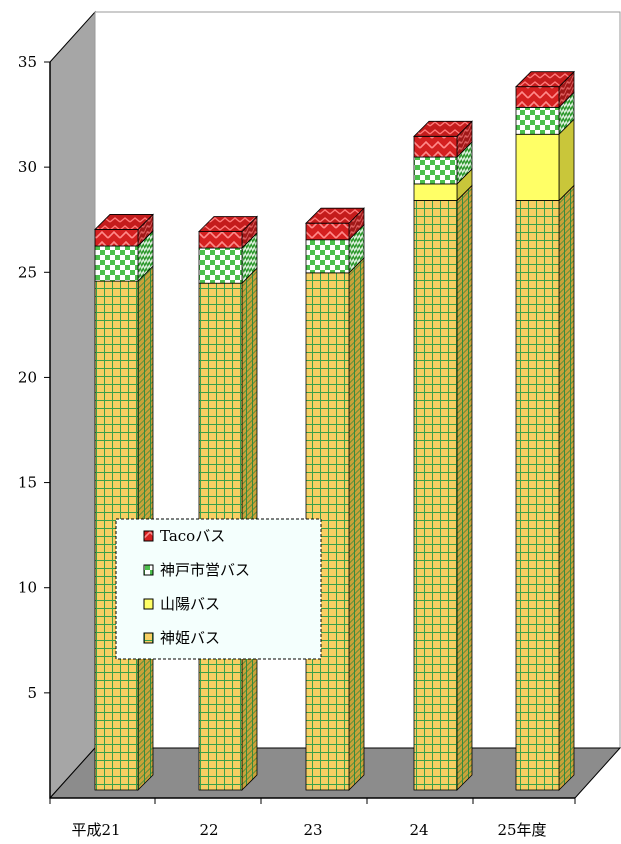  Describe the element at coordinates (312, 818) in the screenshot. I see `x-axis: 平成21 22 23 24 25年度` at that location.